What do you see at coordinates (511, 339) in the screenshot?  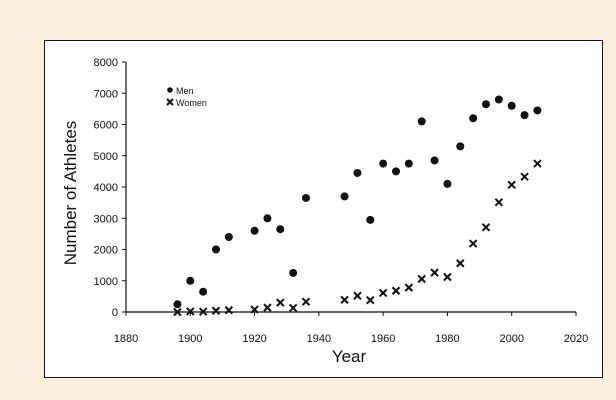 I see `x-tick-label: 2000` at bounding box center [511, 339].